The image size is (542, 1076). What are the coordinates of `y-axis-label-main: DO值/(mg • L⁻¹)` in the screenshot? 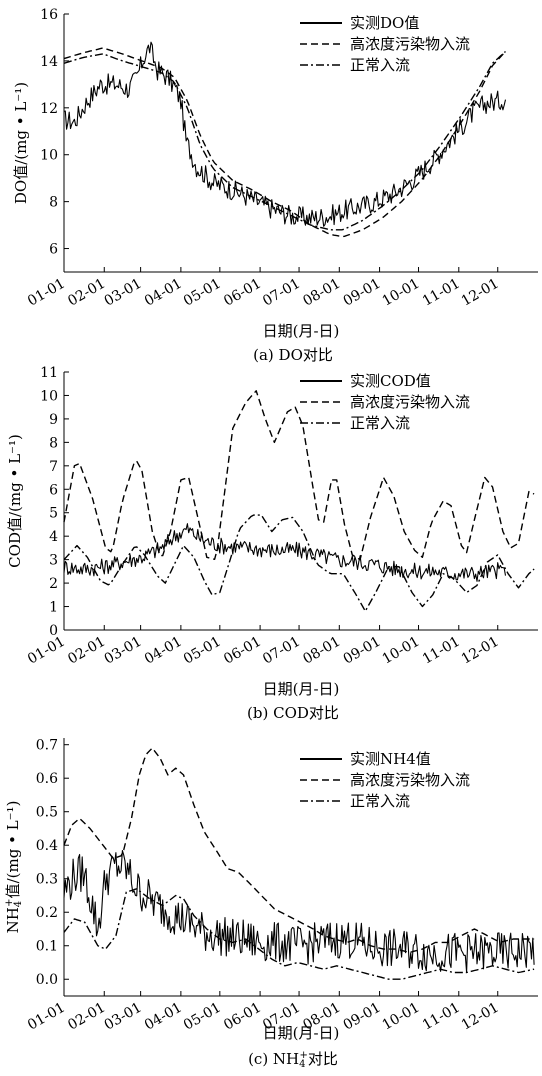 It's located at (21, 143).